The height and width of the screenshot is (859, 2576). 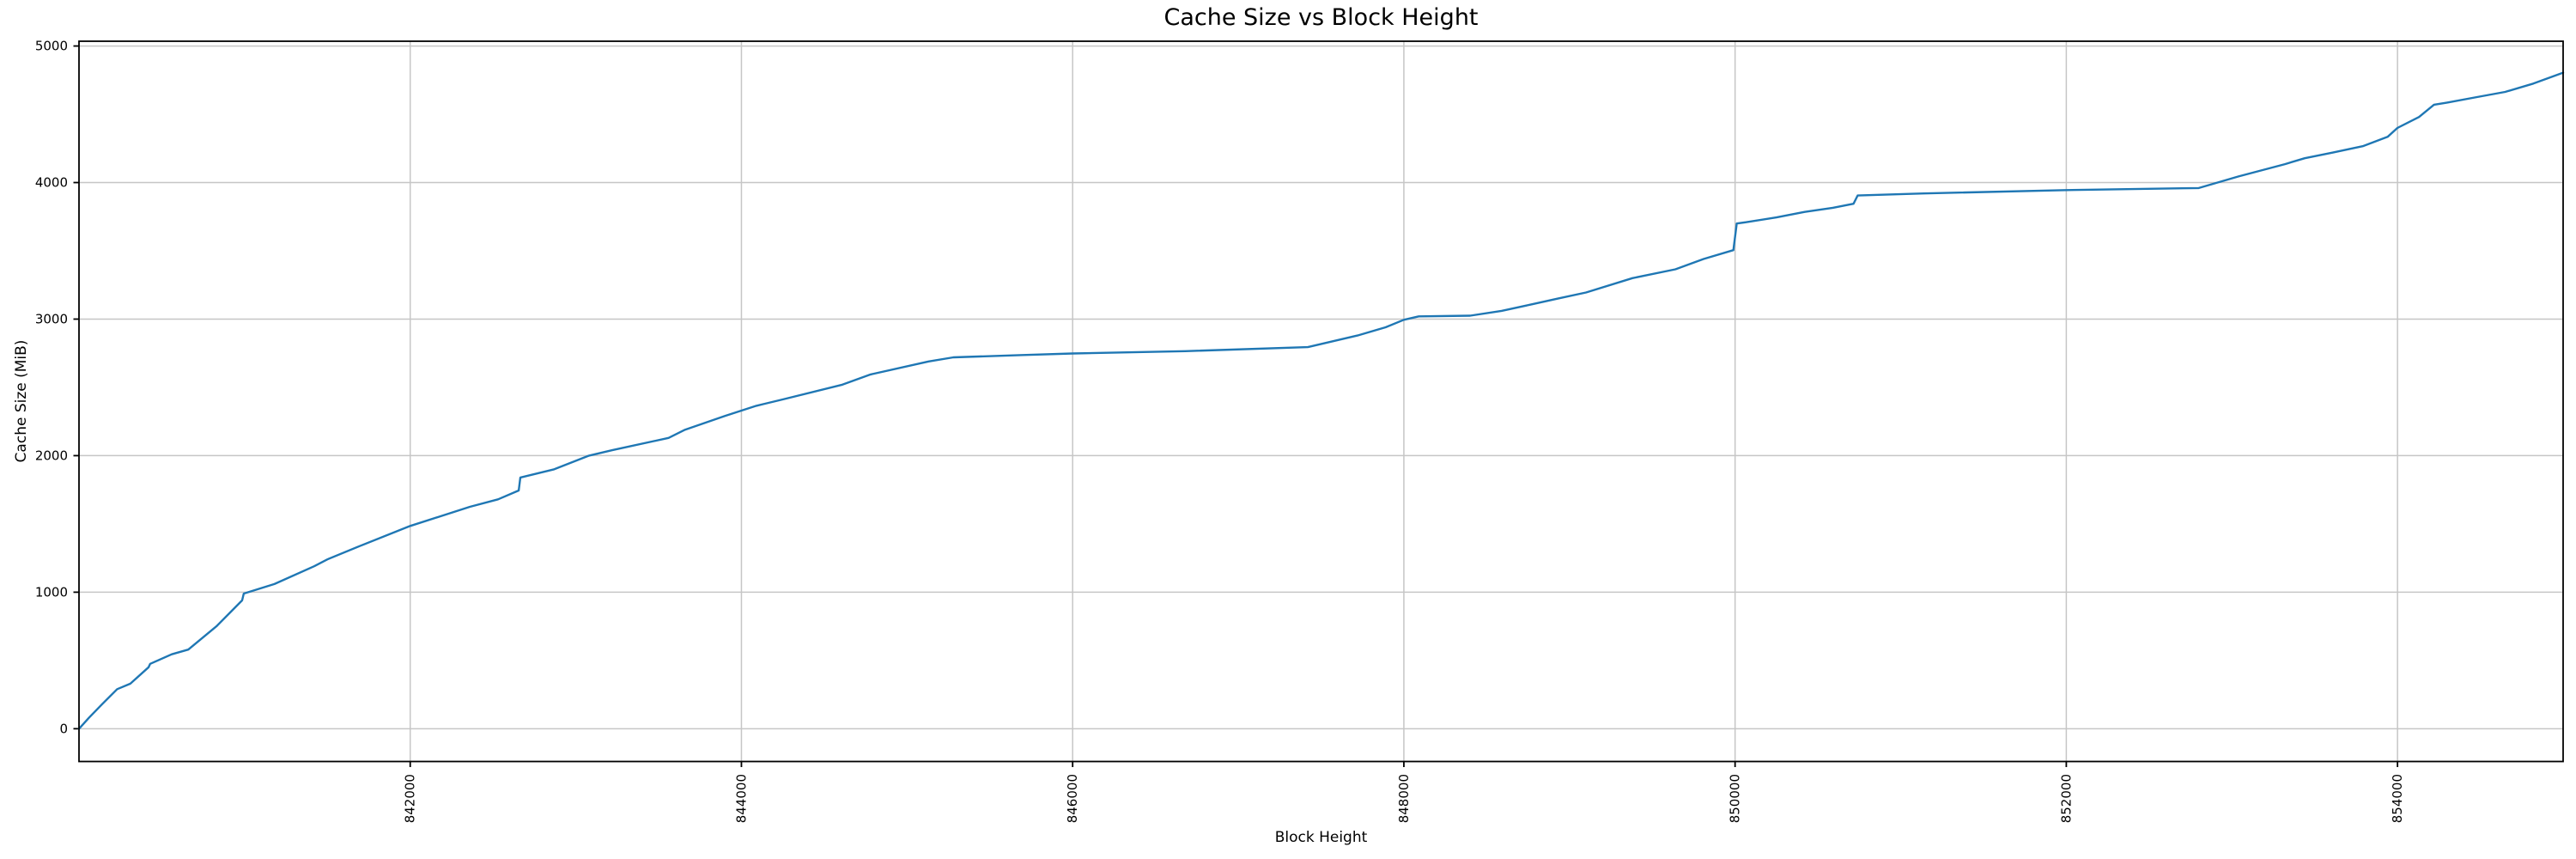 I want to click on x-tick-label: 848000, so click(x=1404, y=799).